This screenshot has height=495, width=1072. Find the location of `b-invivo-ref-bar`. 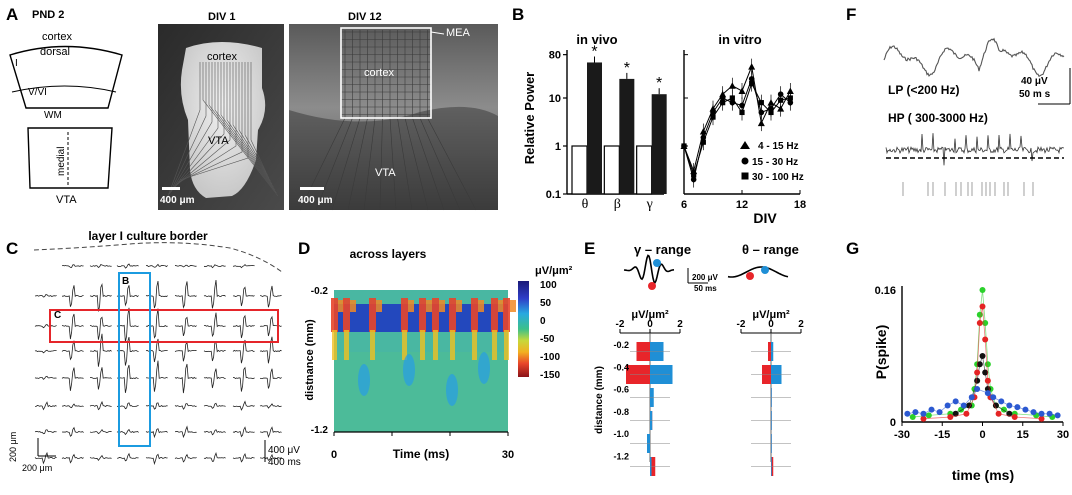

b-invivo-ref-bar is located at coordinates (579, 170).